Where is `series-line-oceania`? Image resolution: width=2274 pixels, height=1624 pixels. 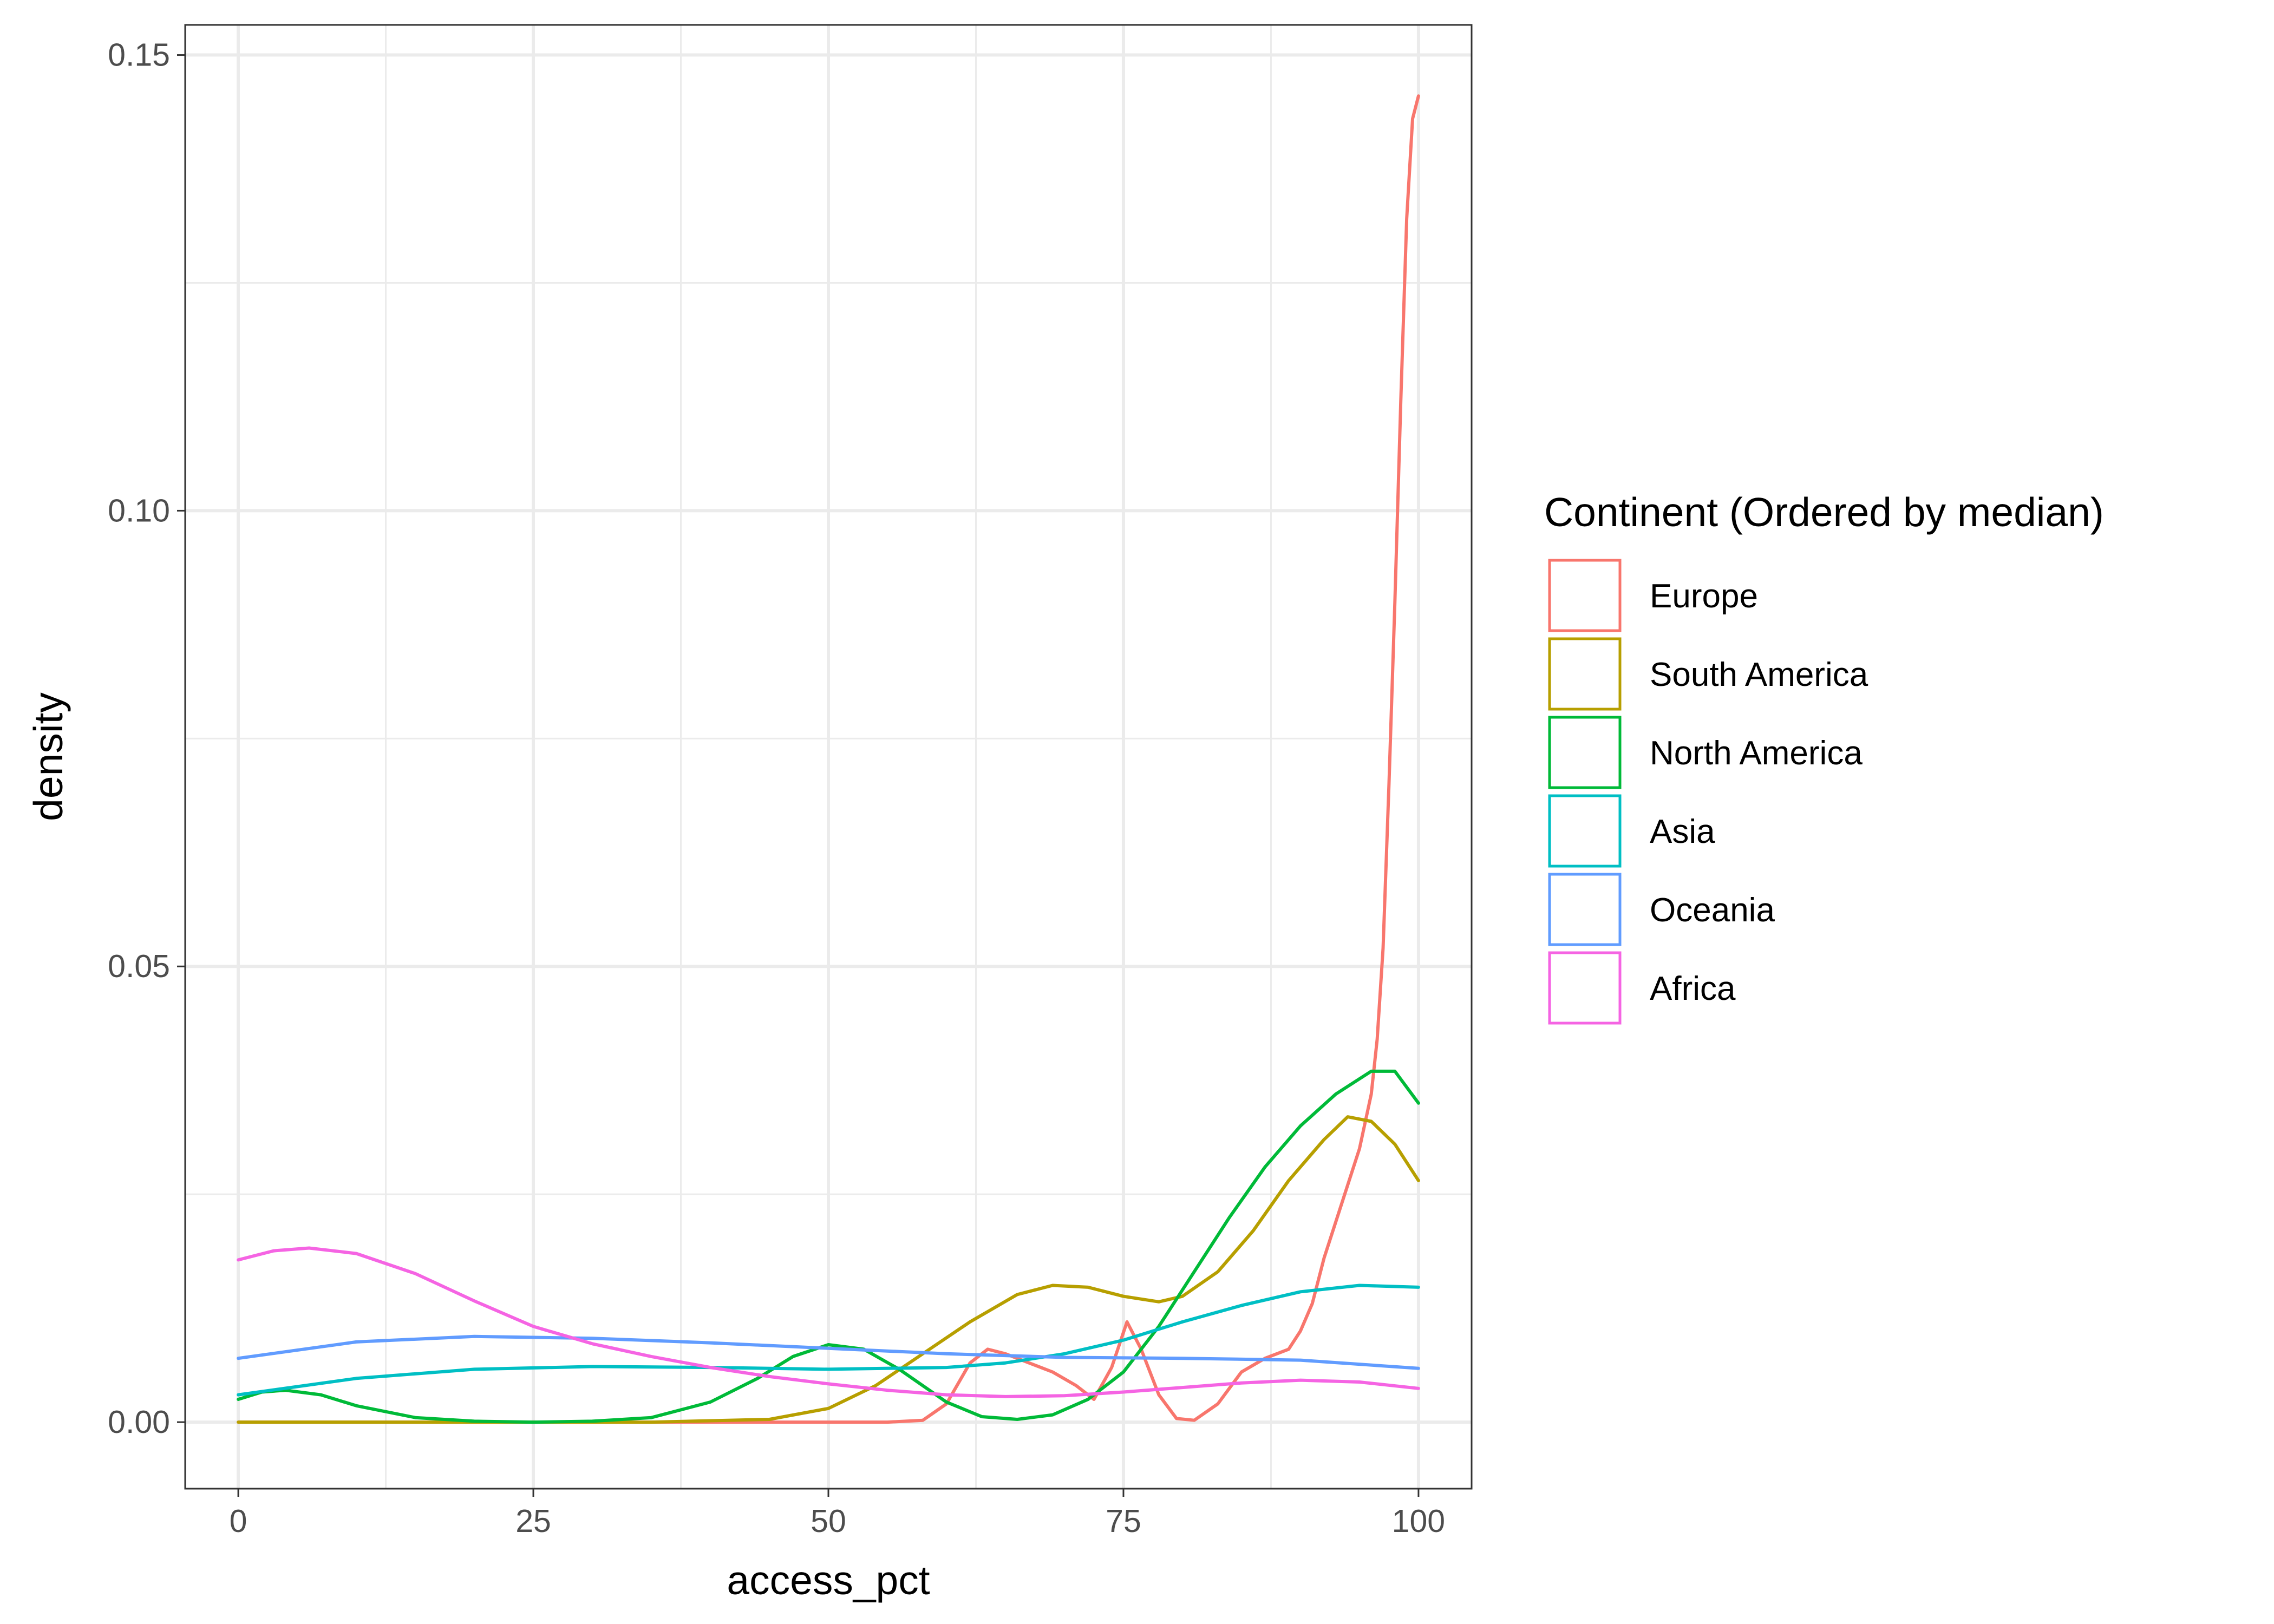
series-line-oceania is located at coordinates (829, 1352).